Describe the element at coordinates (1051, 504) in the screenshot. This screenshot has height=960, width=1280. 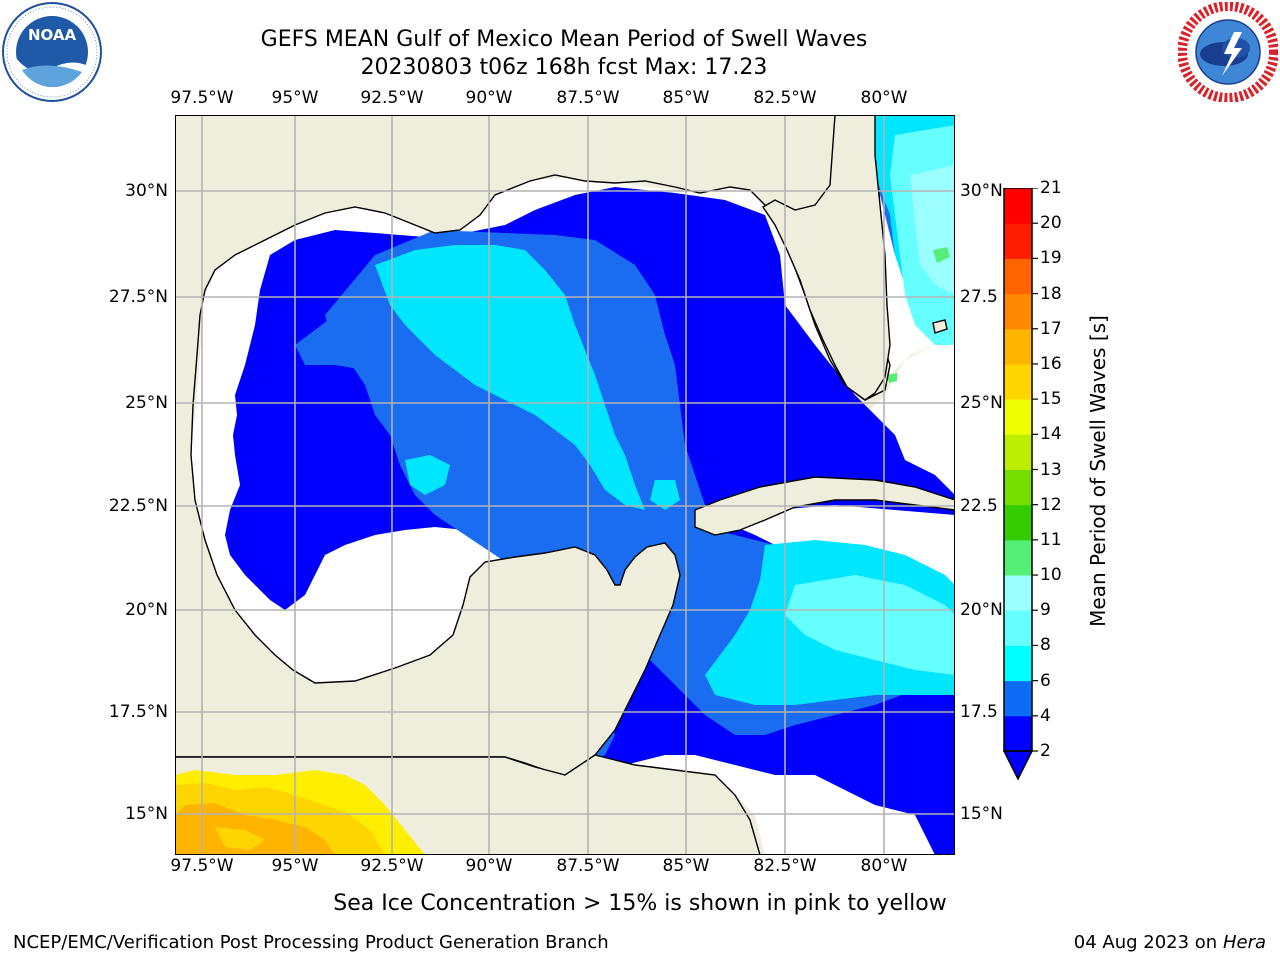
I see `colorbar-tick-label: 12` at that location.